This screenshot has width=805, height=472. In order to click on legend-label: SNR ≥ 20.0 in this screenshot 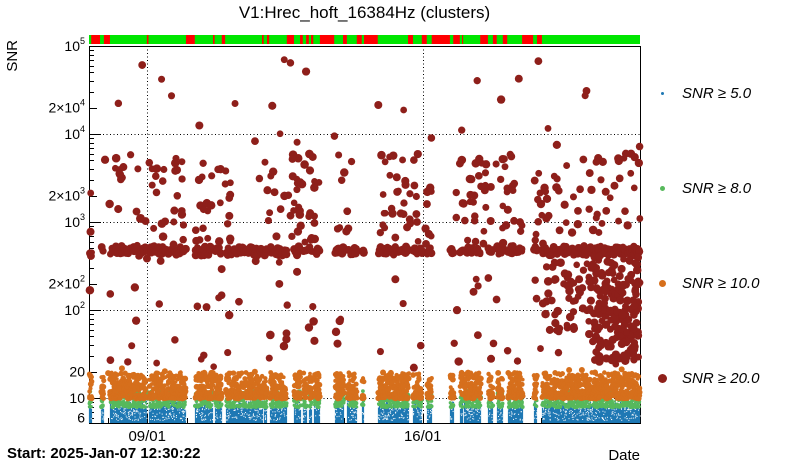, I will do `click(721, 378)`.